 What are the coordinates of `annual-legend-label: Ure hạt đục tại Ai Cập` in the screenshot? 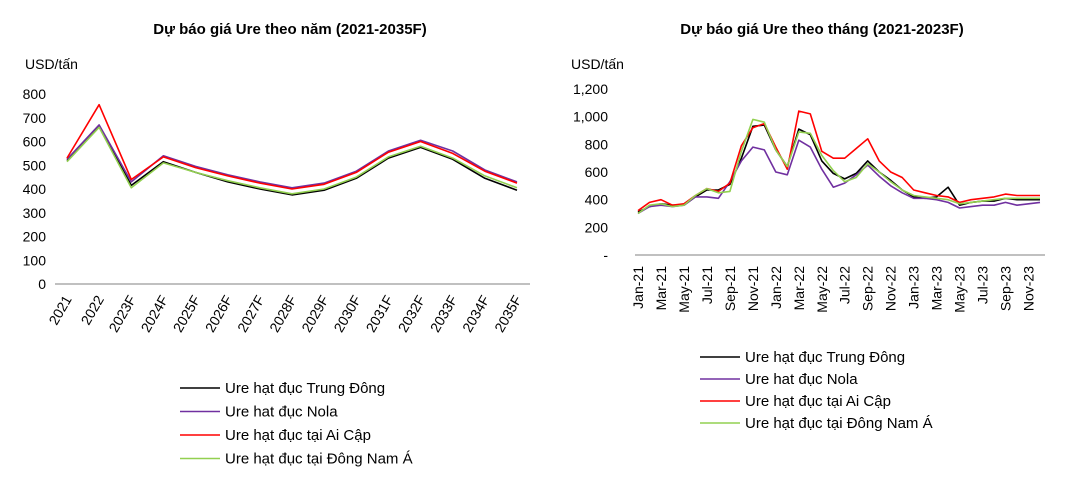 It's located at (298, 435).